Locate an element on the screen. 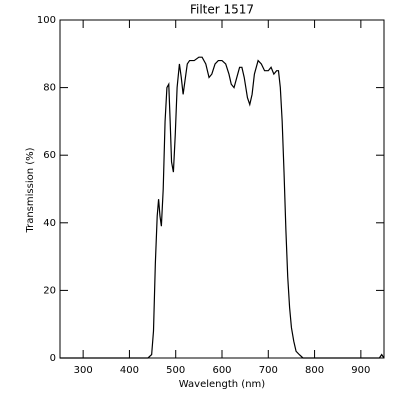  y-tick-label: 40 is located at coordinates (49, 223).